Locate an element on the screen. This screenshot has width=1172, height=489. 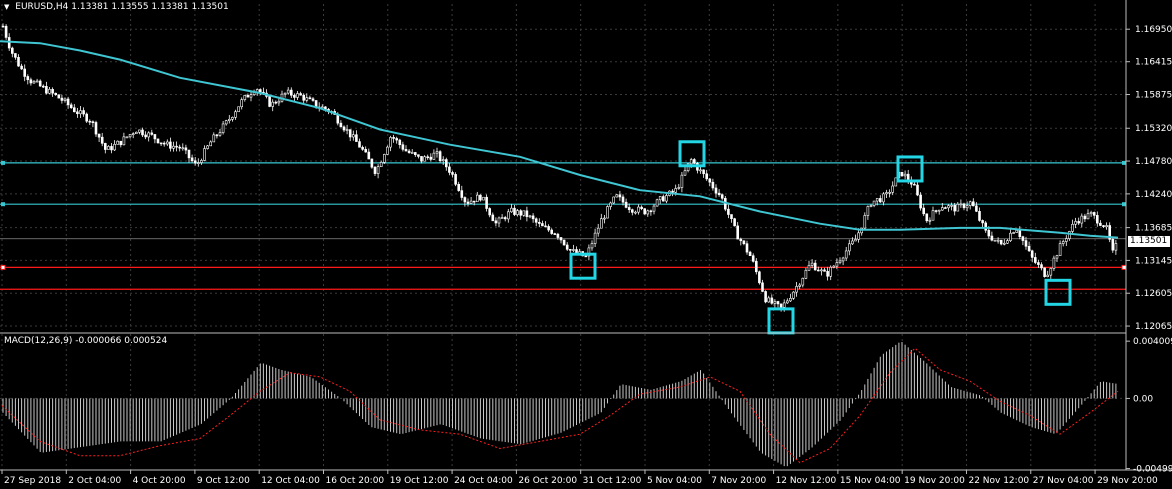
time-label: 24 Oct 04:00 is located at coordinates (483, 481).